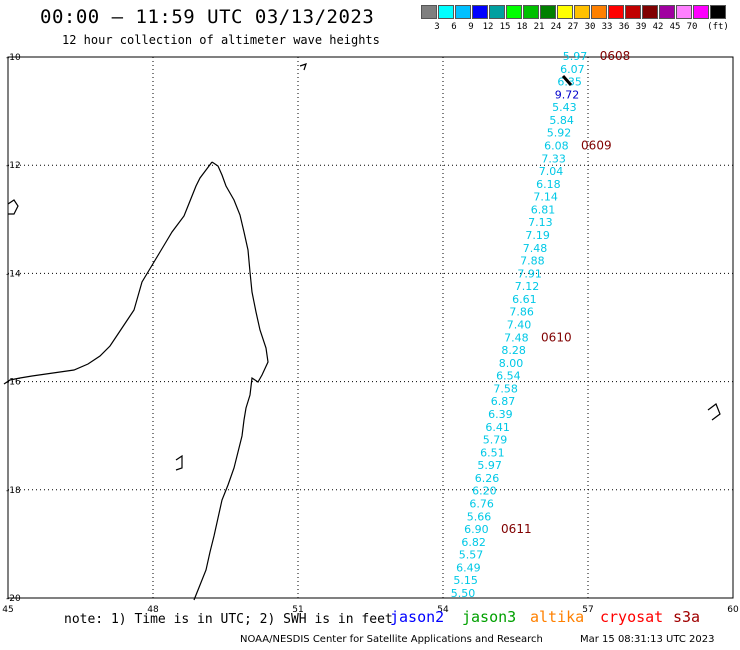 This screenshot has height=650, width=740. Describe the element at coordinates (590, 27) in the screenshot. I see `legend-label: 30` at that location.